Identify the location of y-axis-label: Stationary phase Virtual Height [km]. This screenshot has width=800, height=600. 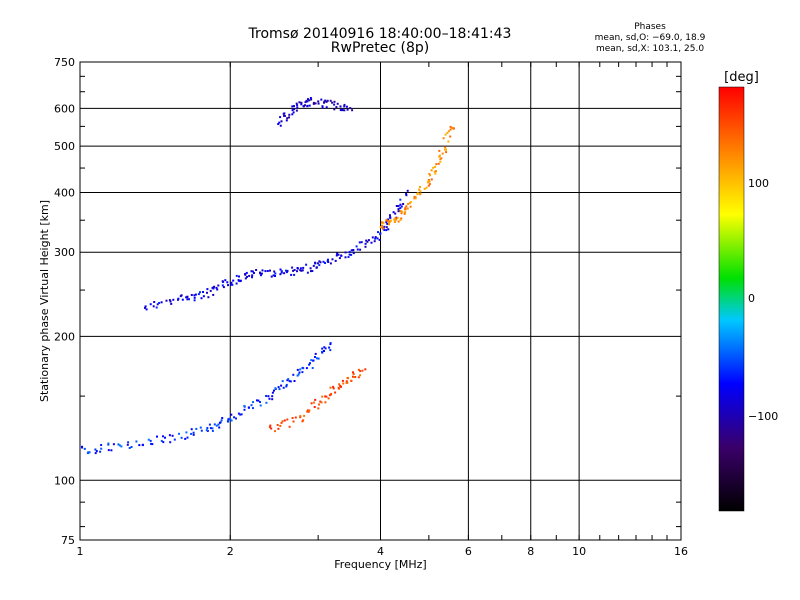
(44, 301).